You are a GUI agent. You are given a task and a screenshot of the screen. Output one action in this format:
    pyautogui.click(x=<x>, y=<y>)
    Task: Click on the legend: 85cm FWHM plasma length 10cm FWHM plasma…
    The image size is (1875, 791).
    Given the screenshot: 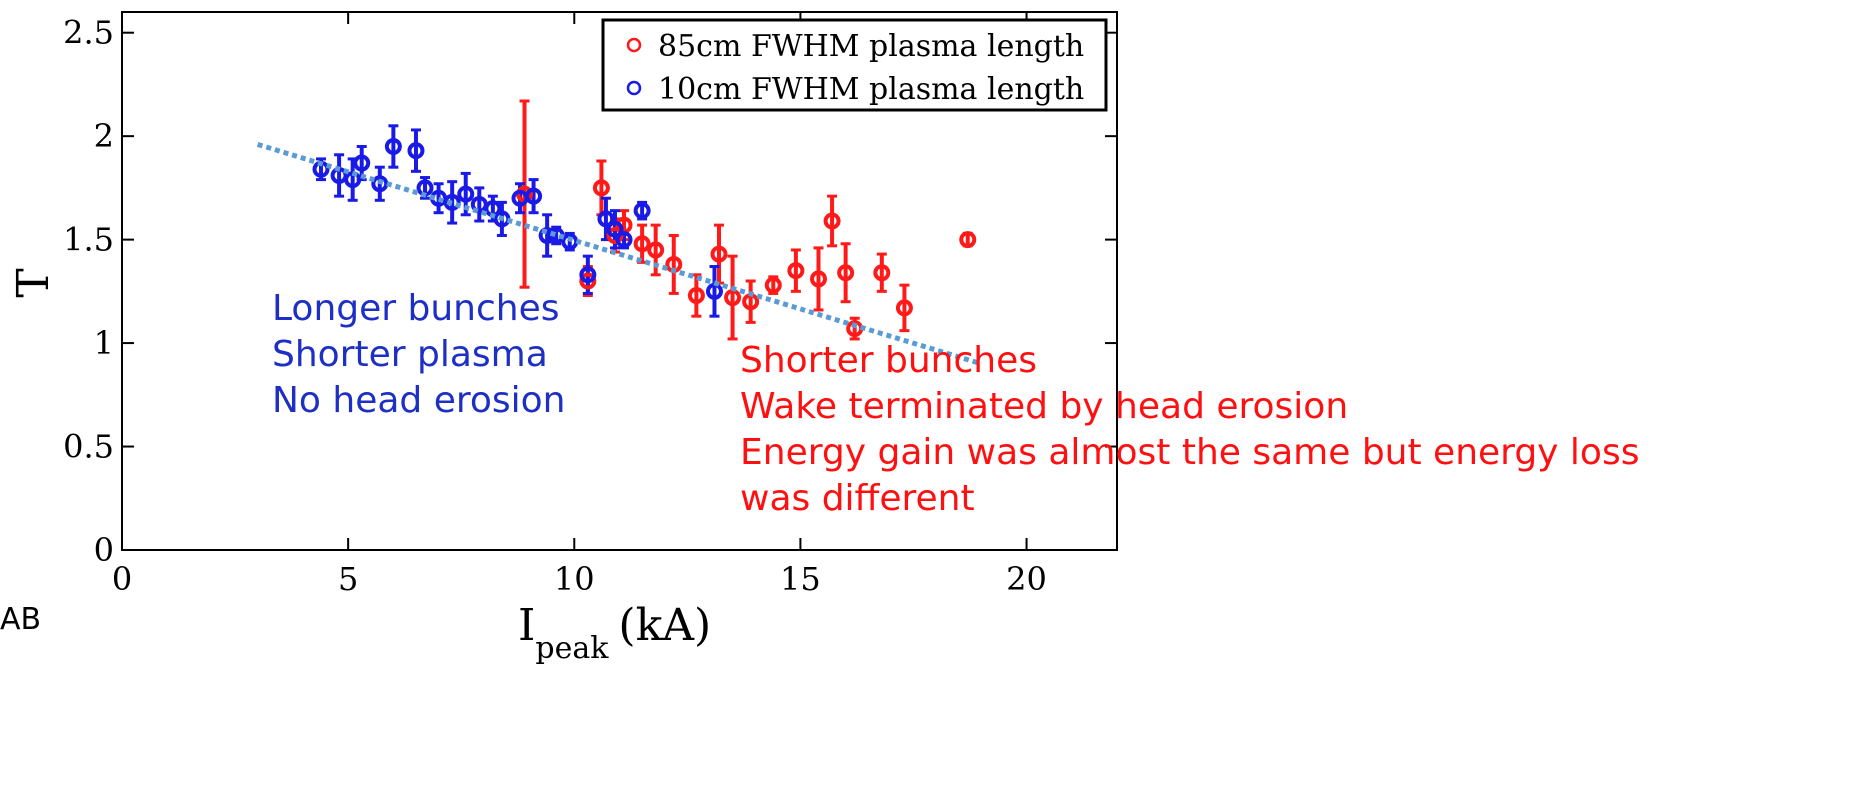 What is the action you would take?
    pyautogui.click(x=854, y=65)
    